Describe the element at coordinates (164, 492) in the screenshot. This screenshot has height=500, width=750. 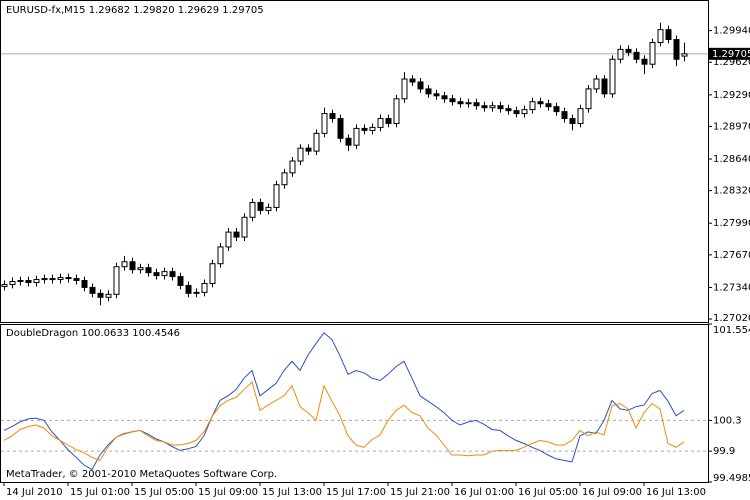
I see `x-tick-label: 15 Jul 05:00` at that location.